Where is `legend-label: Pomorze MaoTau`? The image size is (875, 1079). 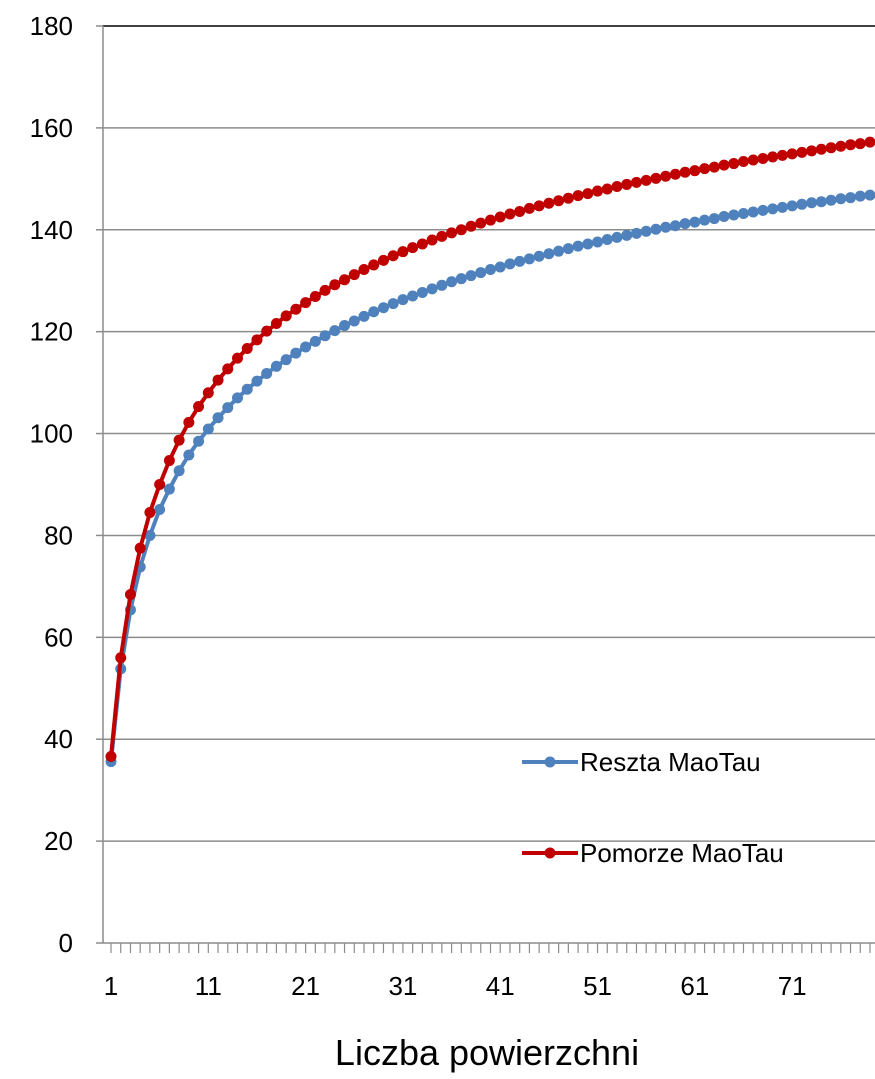
legend-label: Pomorze MaoTau is located at coordinates (682, 853).